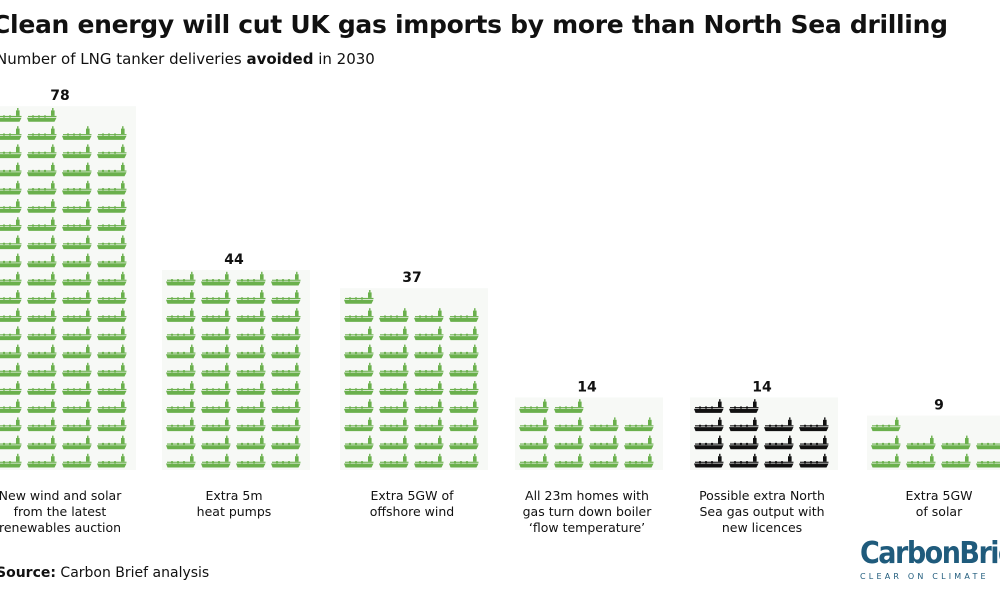 Image resolution: width=1000 pixels, height=600 pixels. What do you see at coordinates (280, 59) in the screenshot?
I see `subtitle-emphasis: avoided` at bounding box center [280, 59].